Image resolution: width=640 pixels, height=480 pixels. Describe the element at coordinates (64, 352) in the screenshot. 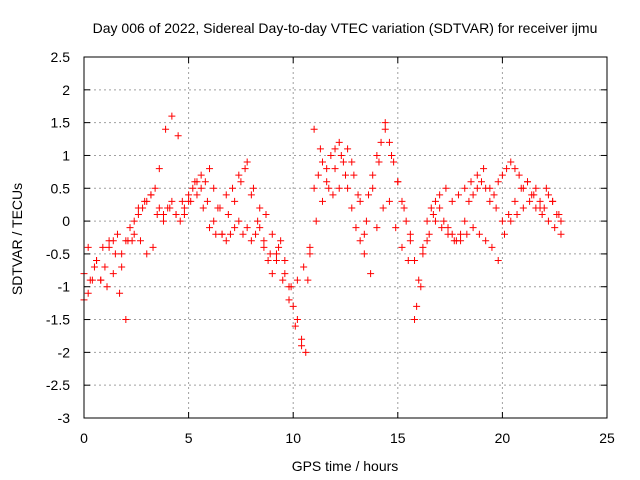

I see `y-tick-label: -2` at that location.